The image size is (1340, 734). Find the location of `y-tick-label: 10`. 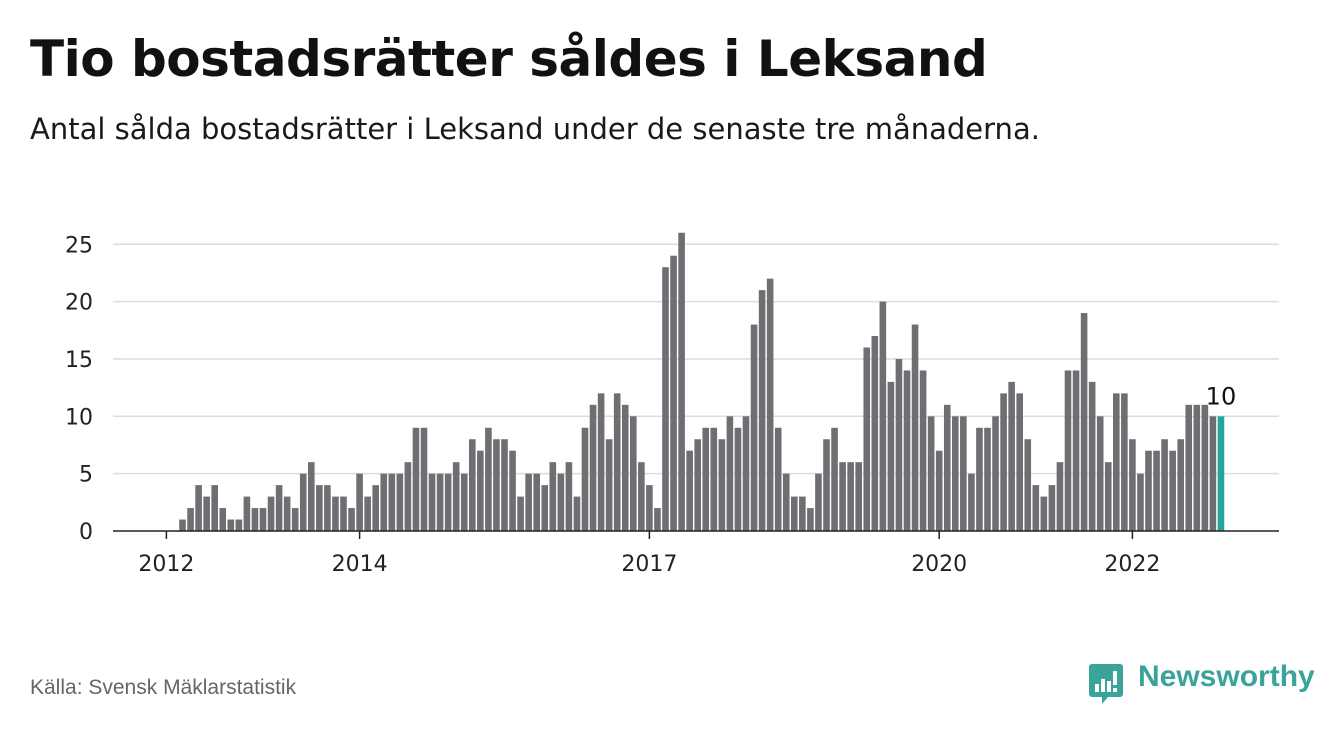

y-tick-label: 10 is located at coordinates (79, 417).